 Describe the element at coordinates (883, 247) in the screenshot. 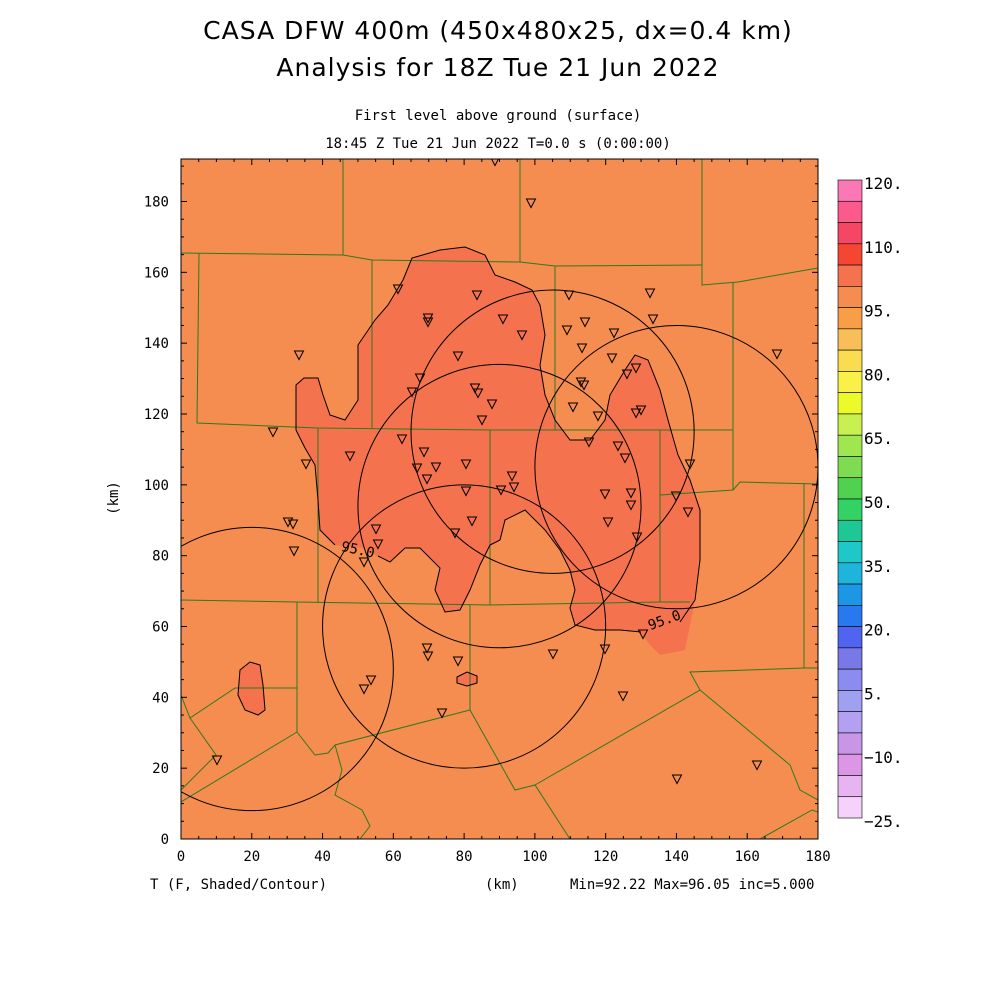

I see `colorbar-label: 110.` at that location.